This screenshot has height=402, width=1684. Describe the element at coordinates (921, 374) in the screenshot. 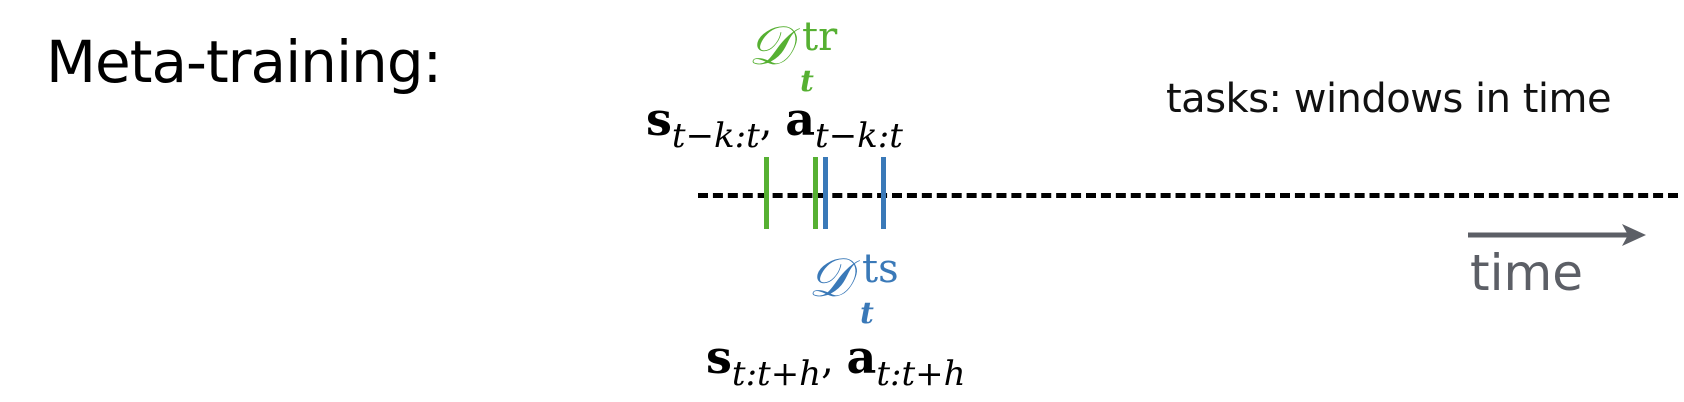

I see `future-actions-range: t:t+h` at that location.